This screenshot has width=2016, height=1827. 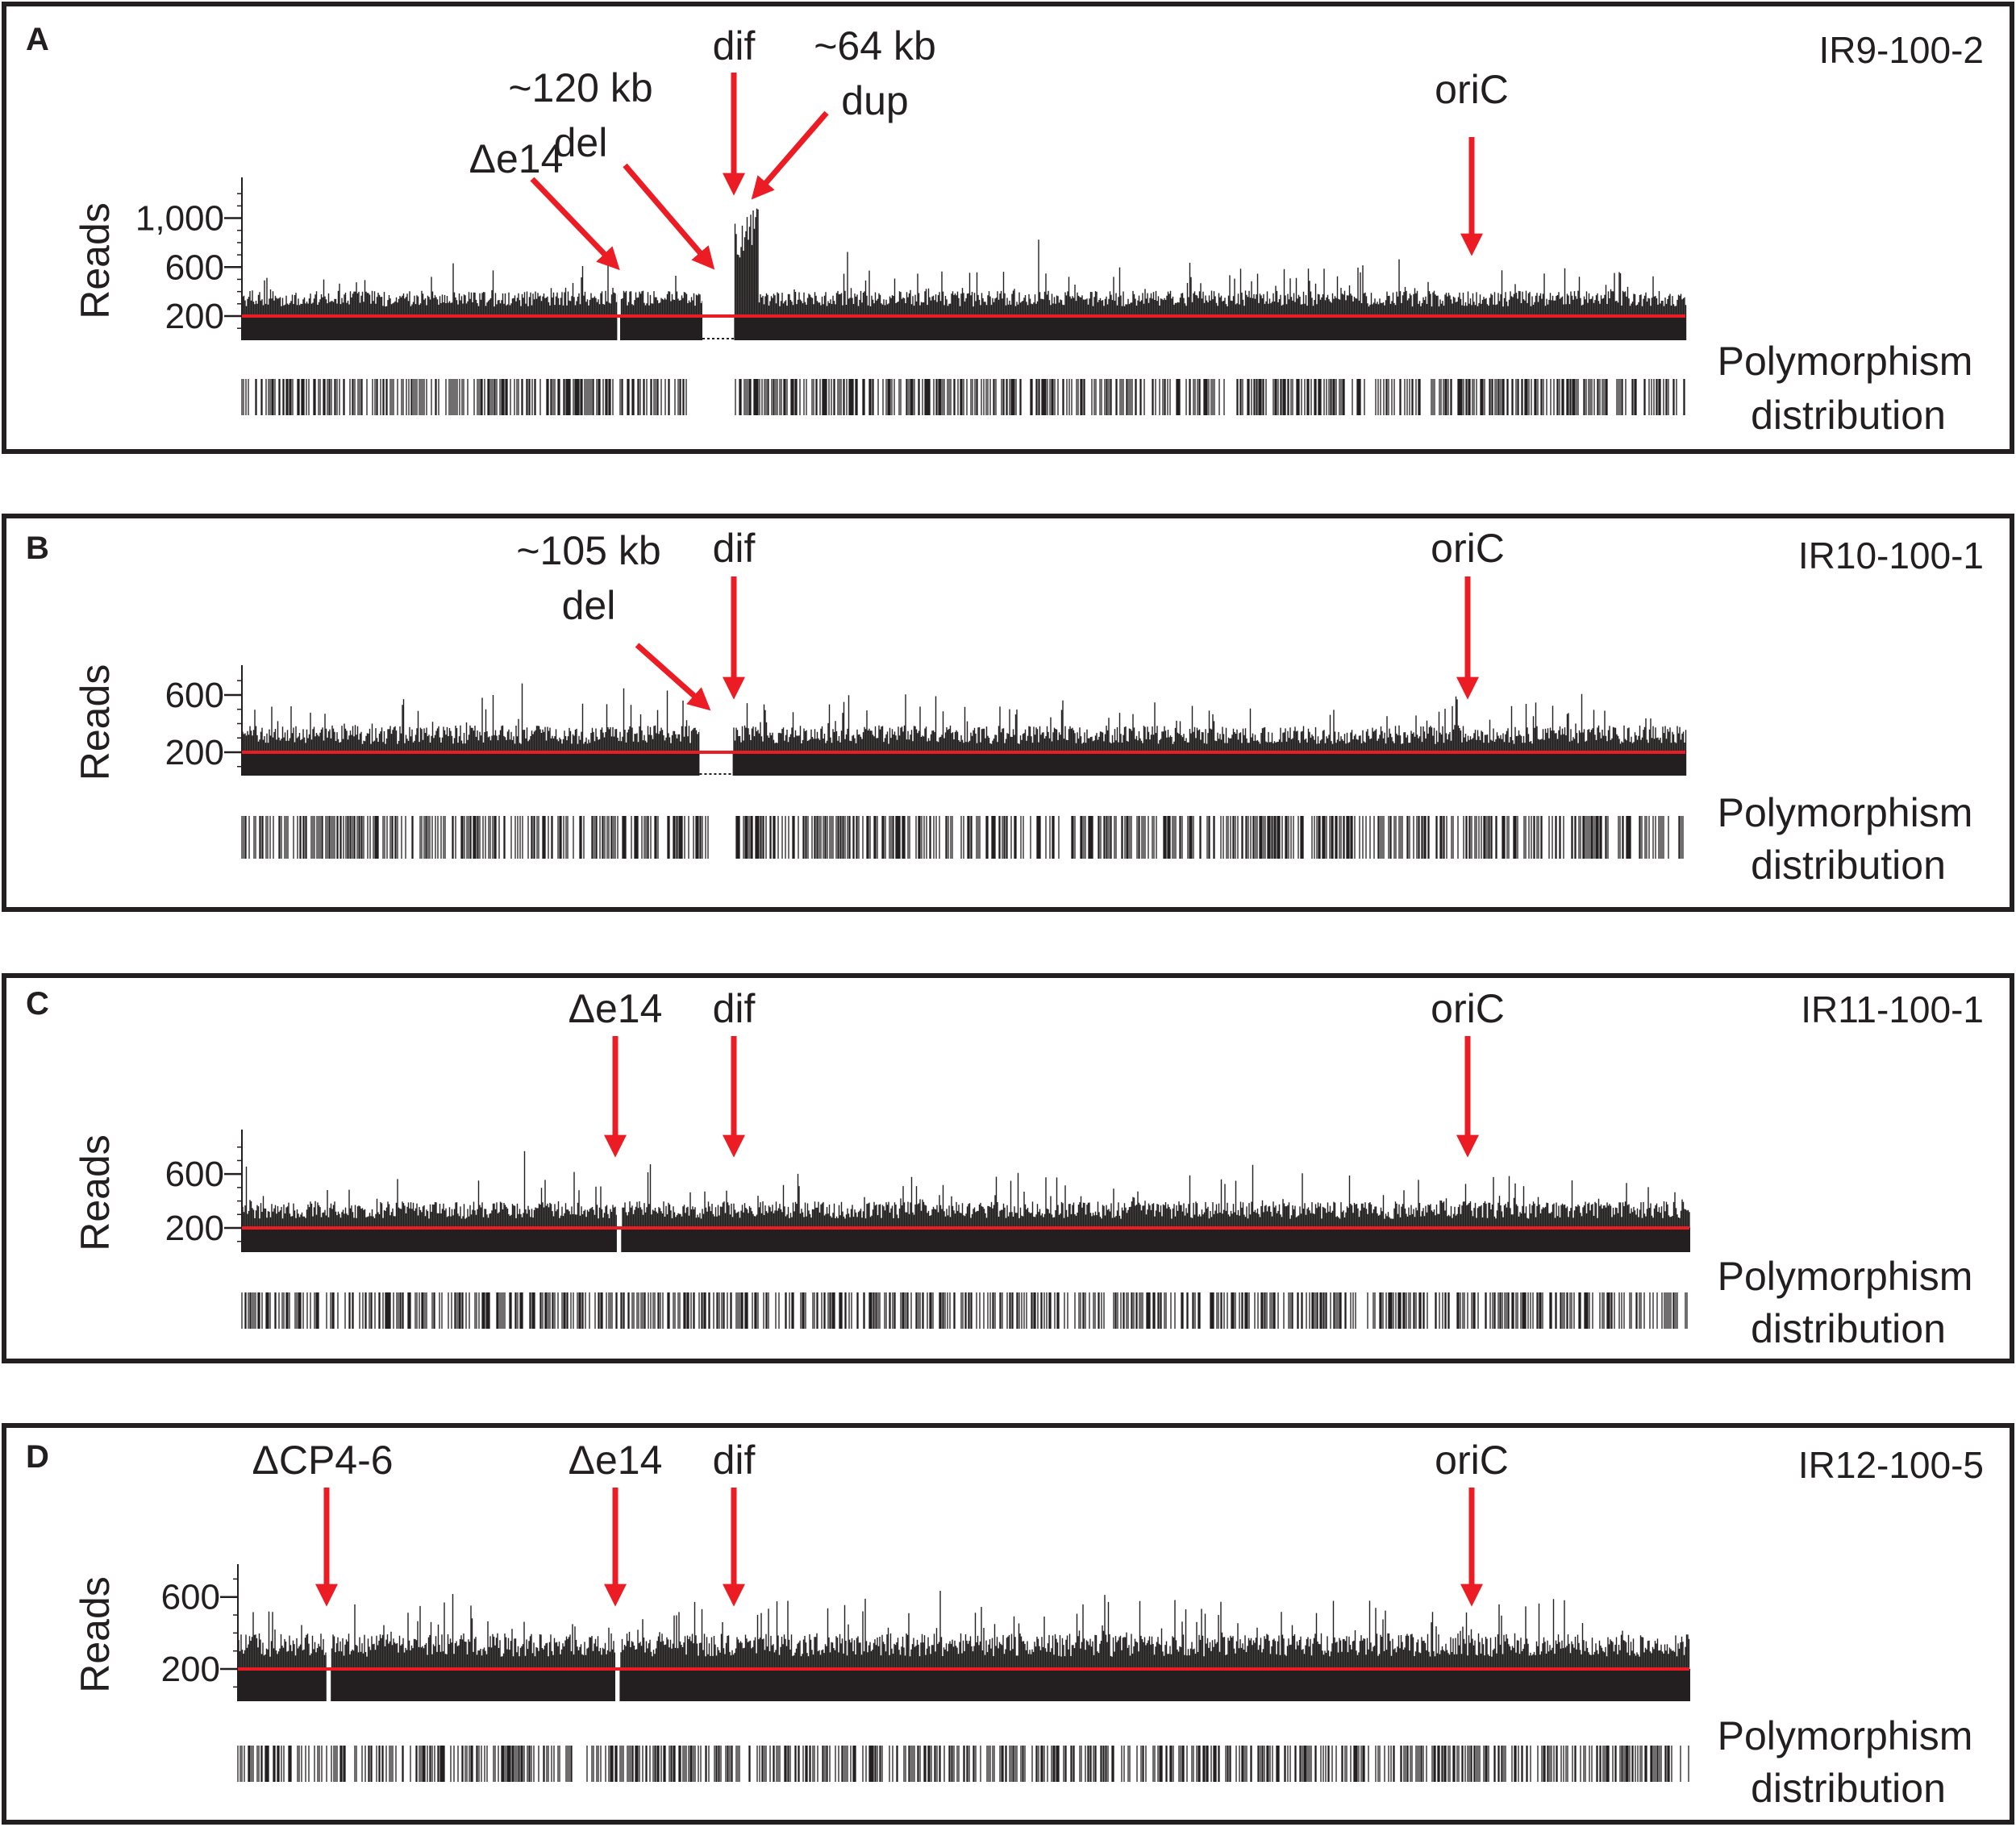 I want to click on panel-letter: D, so click(x=37, y=1457).